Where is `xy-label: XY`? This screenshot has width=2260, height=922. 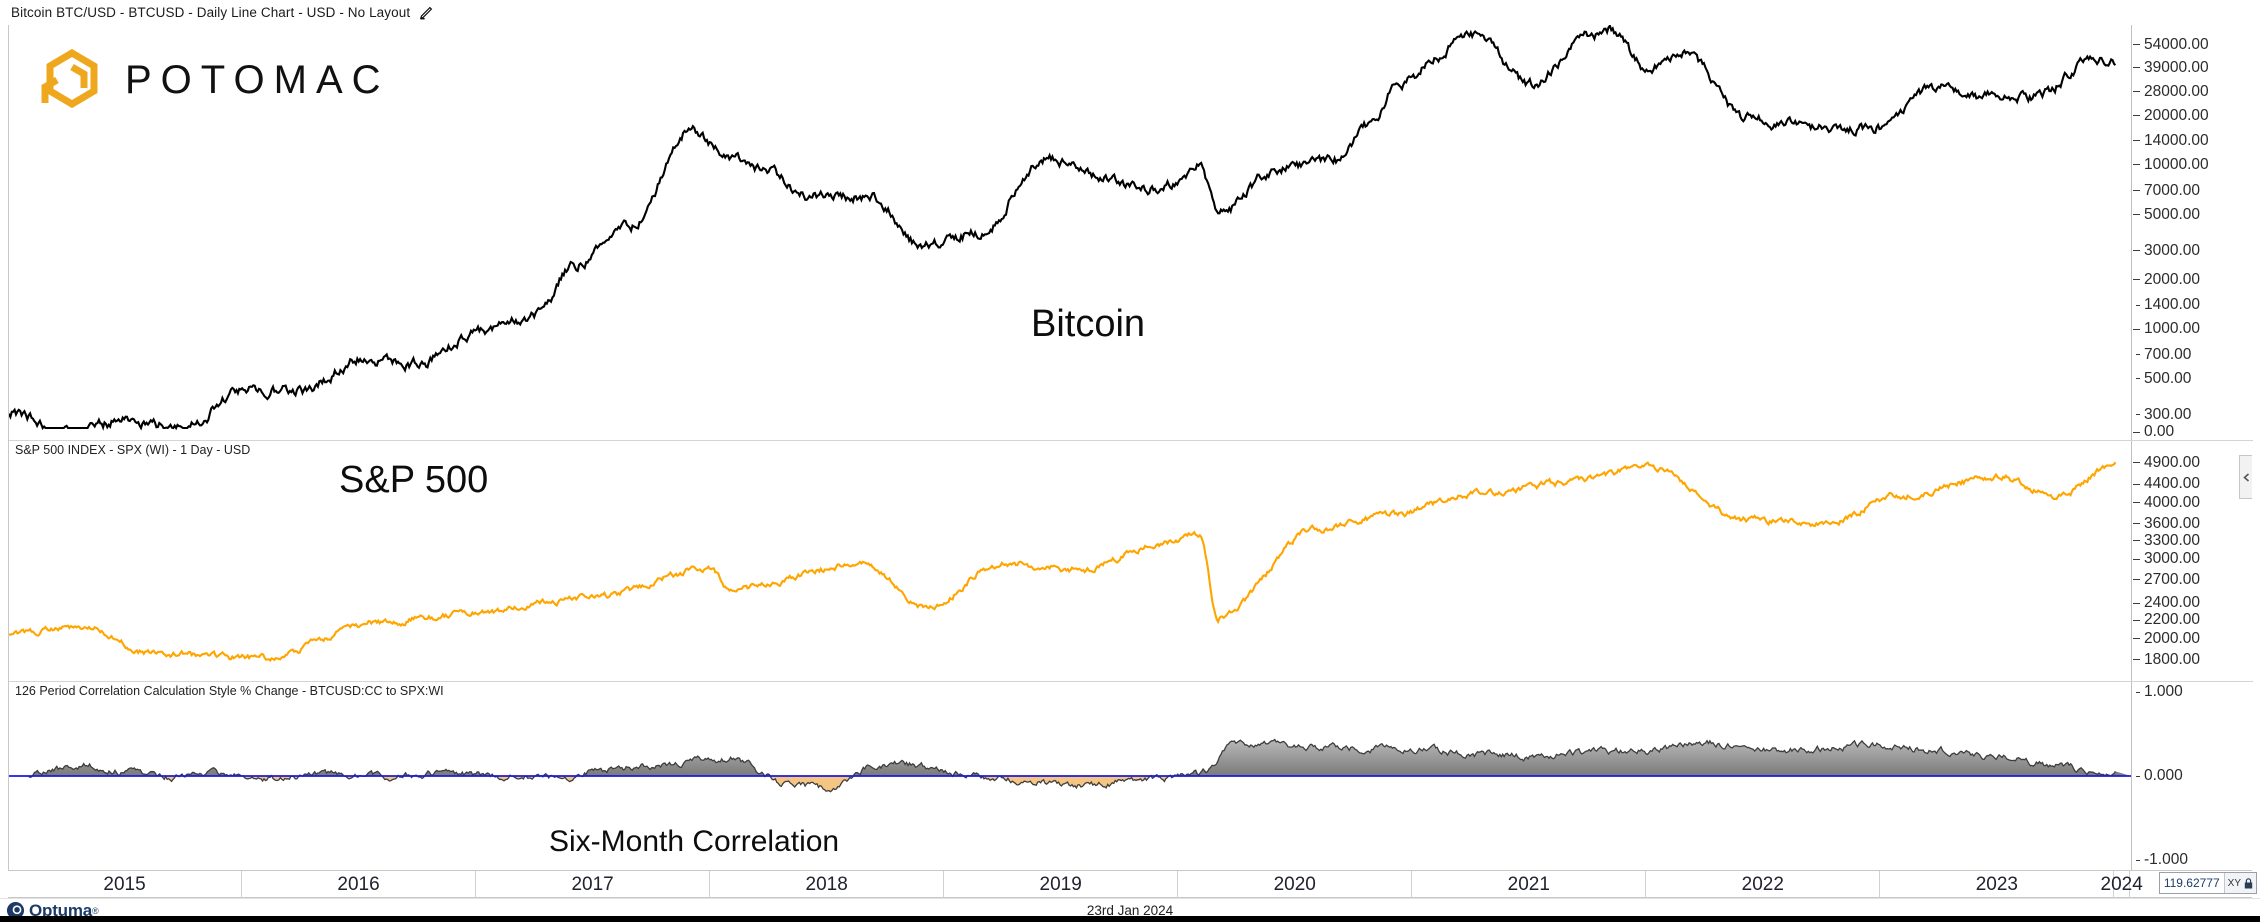 xy-label: XY is located at coordinates (2234, 883).